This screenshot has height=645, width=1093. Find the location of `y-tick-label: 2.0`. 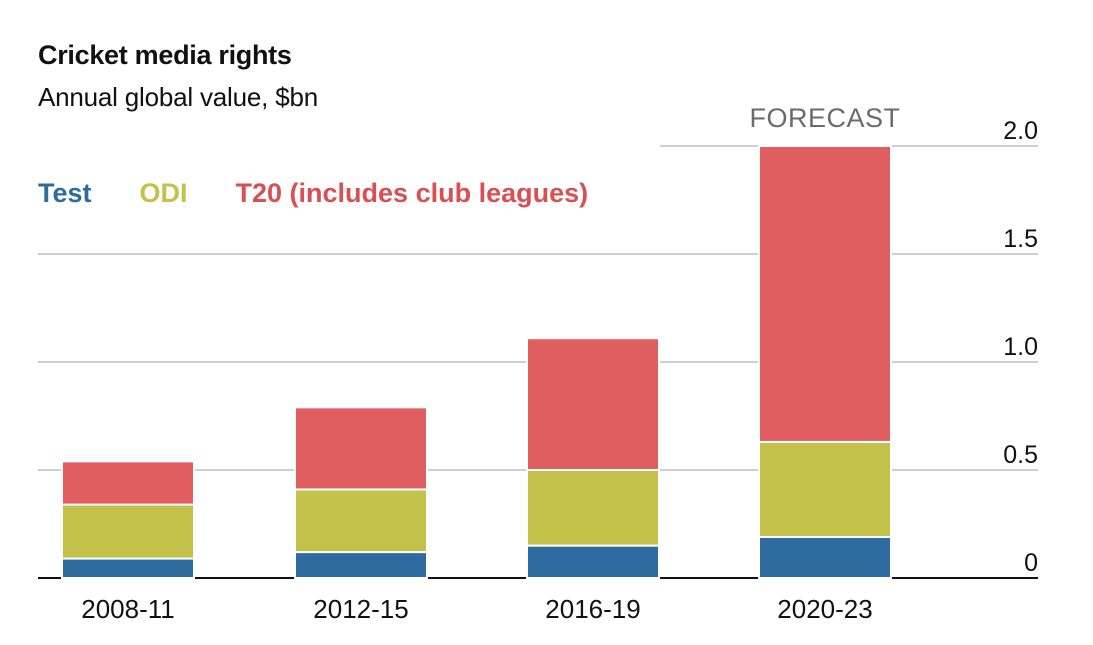

y-tick-label: 2.0 is located at coordinates (1020, 131).